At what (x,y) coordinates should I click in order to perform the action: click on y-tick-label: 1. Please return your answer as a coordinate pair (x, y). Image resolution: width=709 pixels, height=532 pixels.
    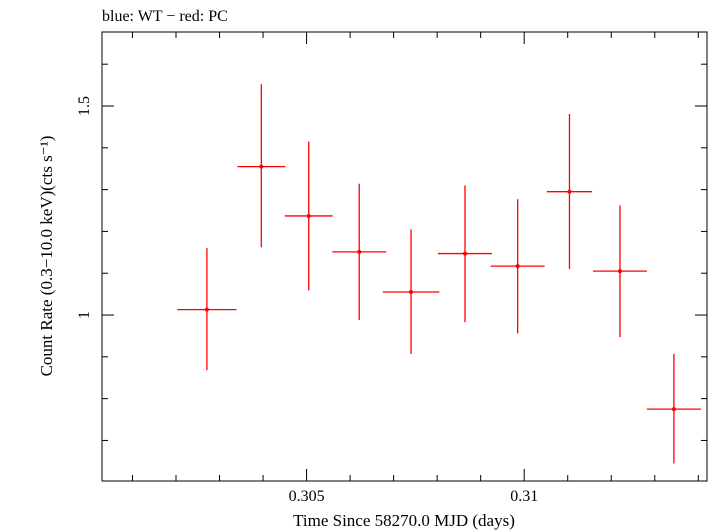
    Looking at the image, I should click on (84, 315).